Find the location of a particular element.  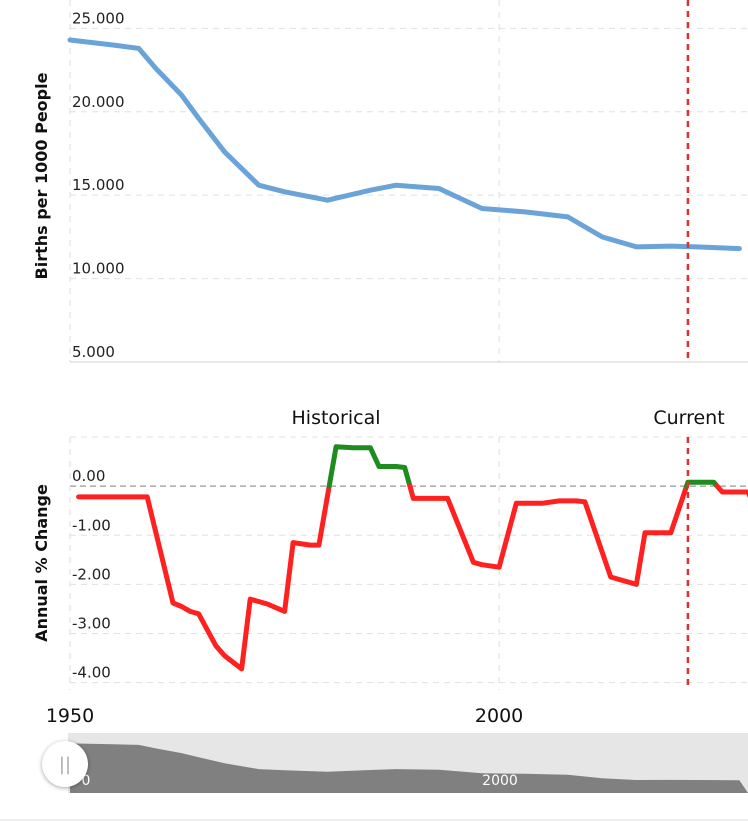

x-ticks: 1950 2000 is located at coordinates (284, 716).